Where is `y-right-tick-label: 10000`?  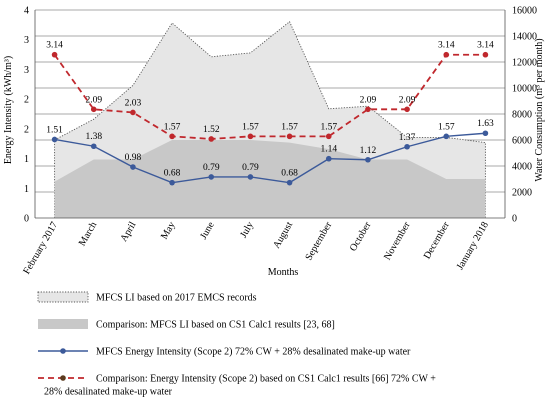 y-right-tick-label: 10000 is located at coordinates (524, 89).